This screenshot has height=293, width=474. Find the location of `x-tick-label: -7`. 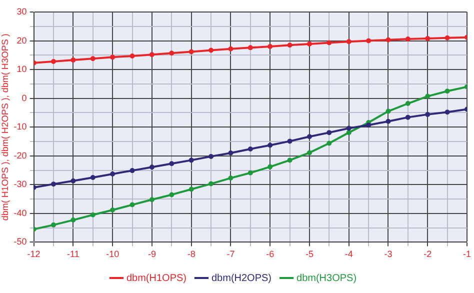

x-tick-label: -7 is located at coordinates (230, 254).